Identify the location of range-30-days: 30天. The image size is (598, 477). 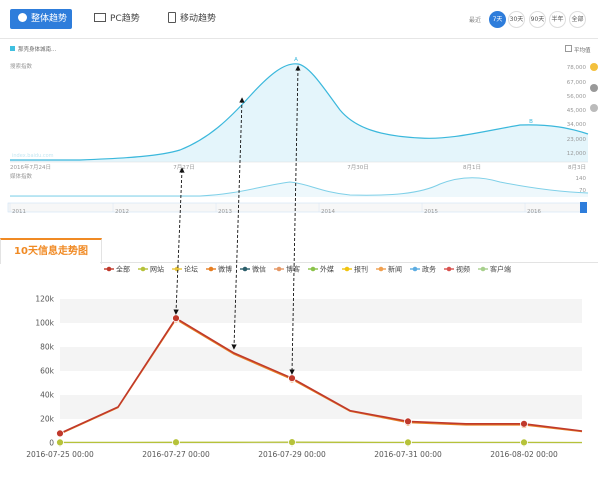
(516, 19).